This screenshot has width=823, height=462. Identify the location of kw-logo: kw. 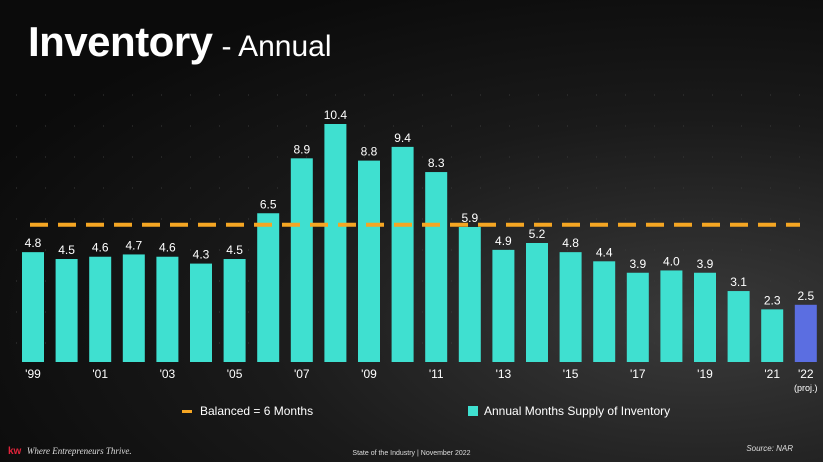
(15, 451).